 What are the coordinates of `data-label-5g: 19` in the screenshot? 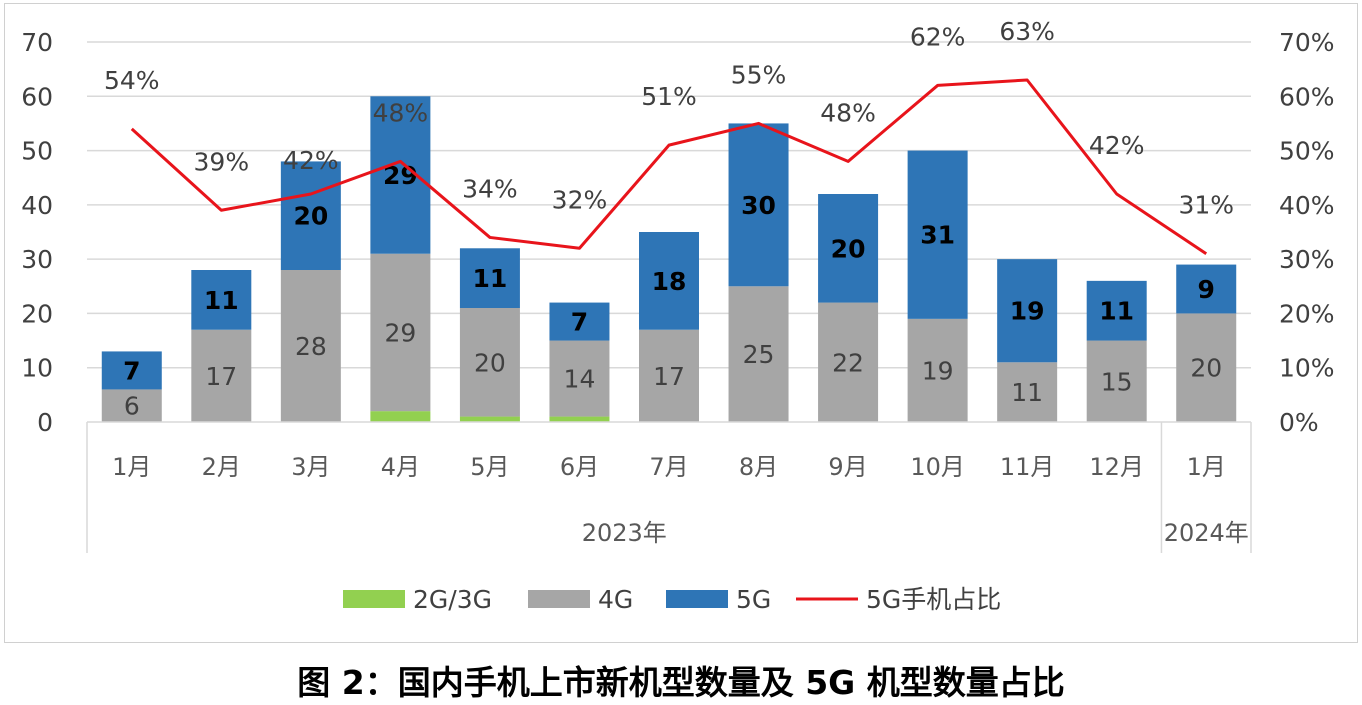 It's located at (1027, 311).